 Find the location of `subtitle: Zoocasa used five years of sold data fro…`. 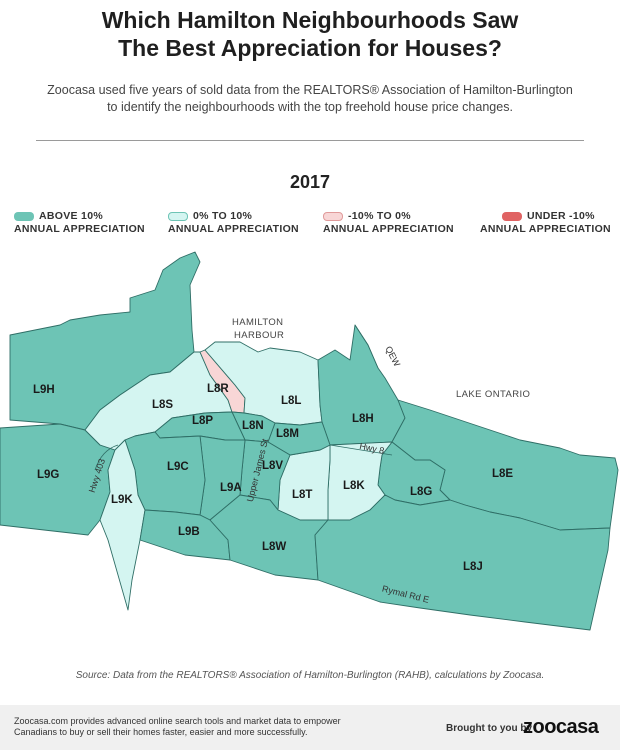

subtitle: Zoocasa used five years of sold data fro… is located at coordinates (310, 99).